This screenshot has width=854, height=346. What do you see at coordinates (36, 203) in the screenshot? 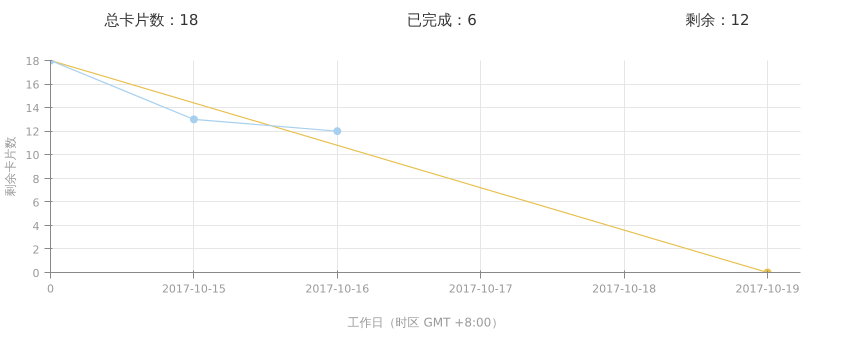
I see `y-tick-label: 6` at bounding box center [36, 203].